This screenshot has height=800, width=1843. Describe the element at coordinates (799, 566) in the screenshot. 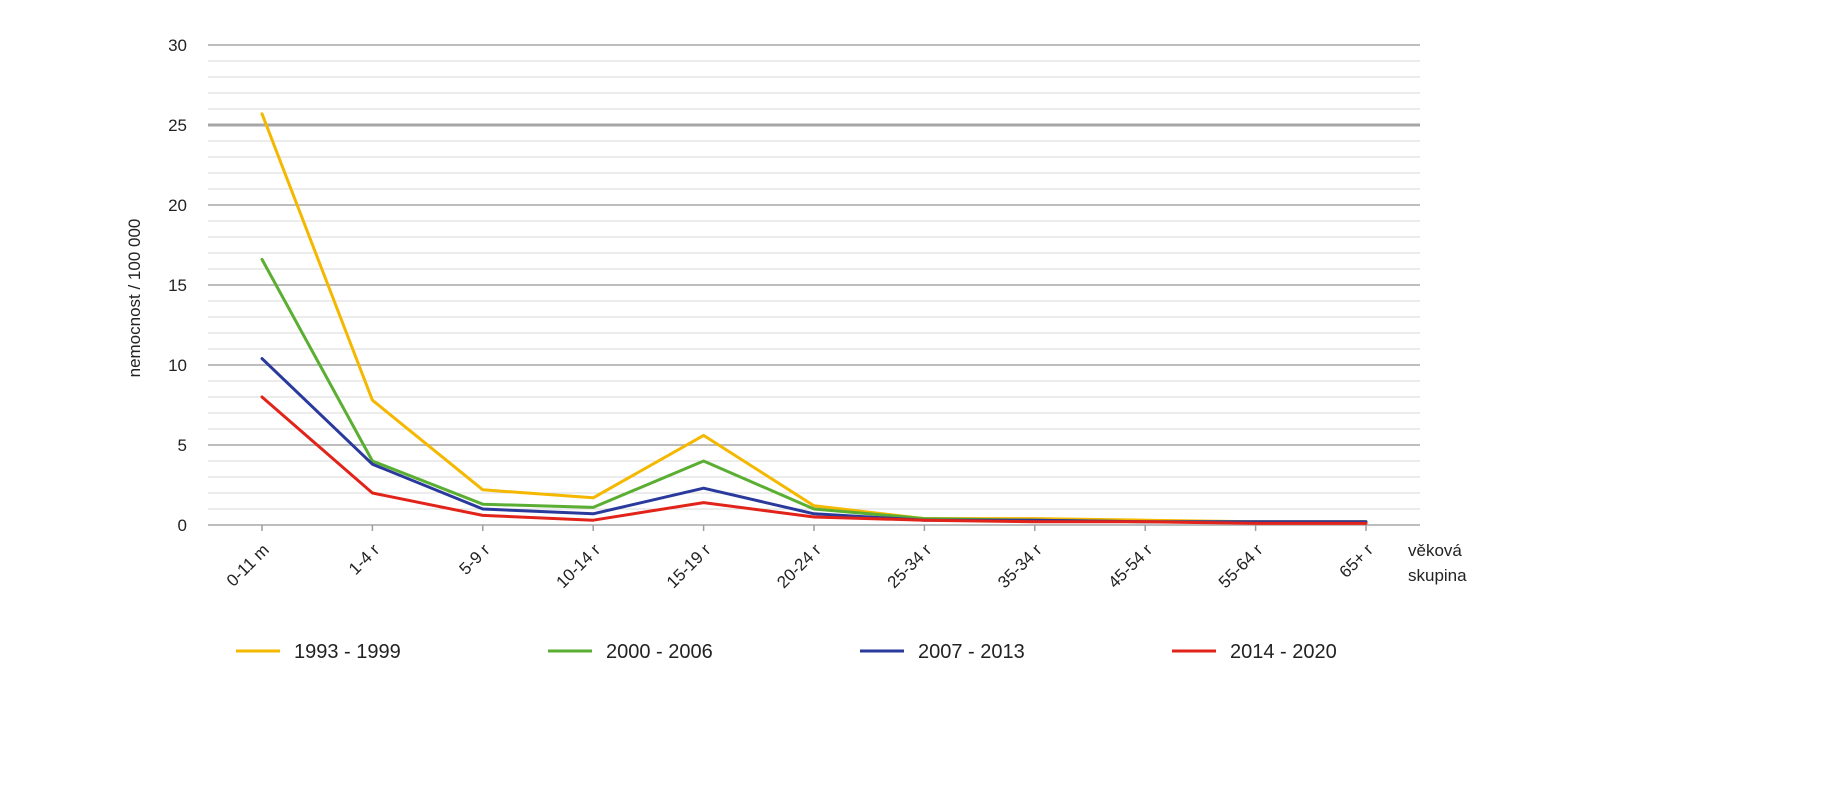

I see `x-tick-label: 20-24 r` at that location.